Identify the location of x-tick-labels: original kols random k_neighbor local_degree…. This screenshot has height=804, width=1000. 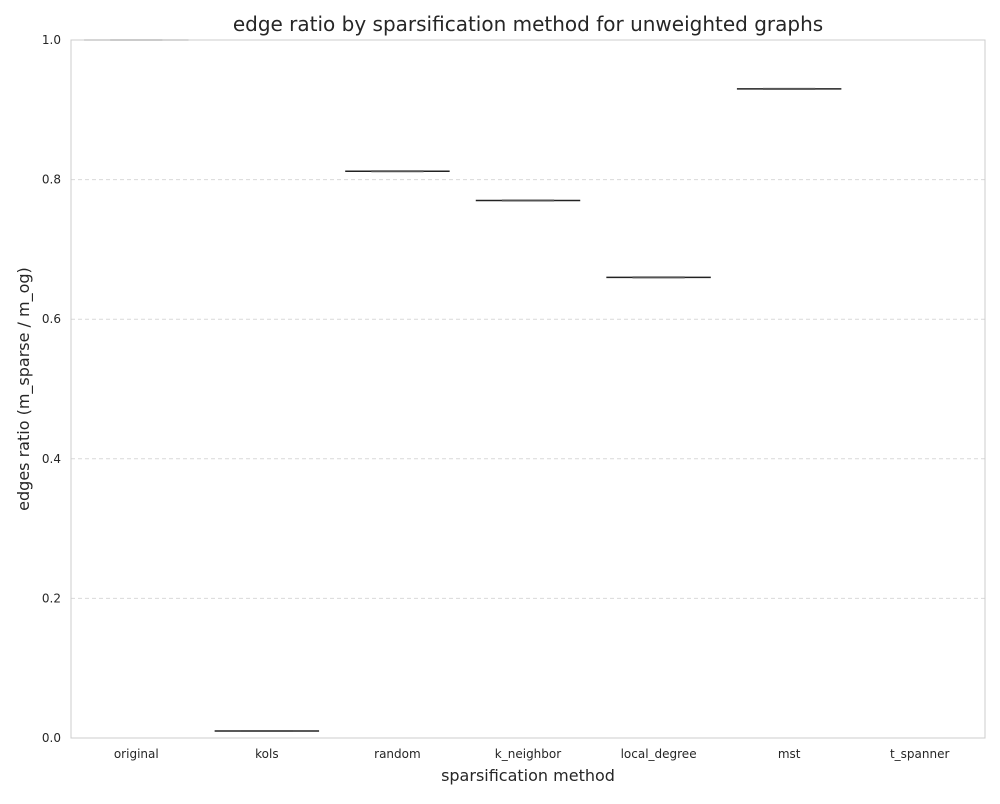
(532, 754).